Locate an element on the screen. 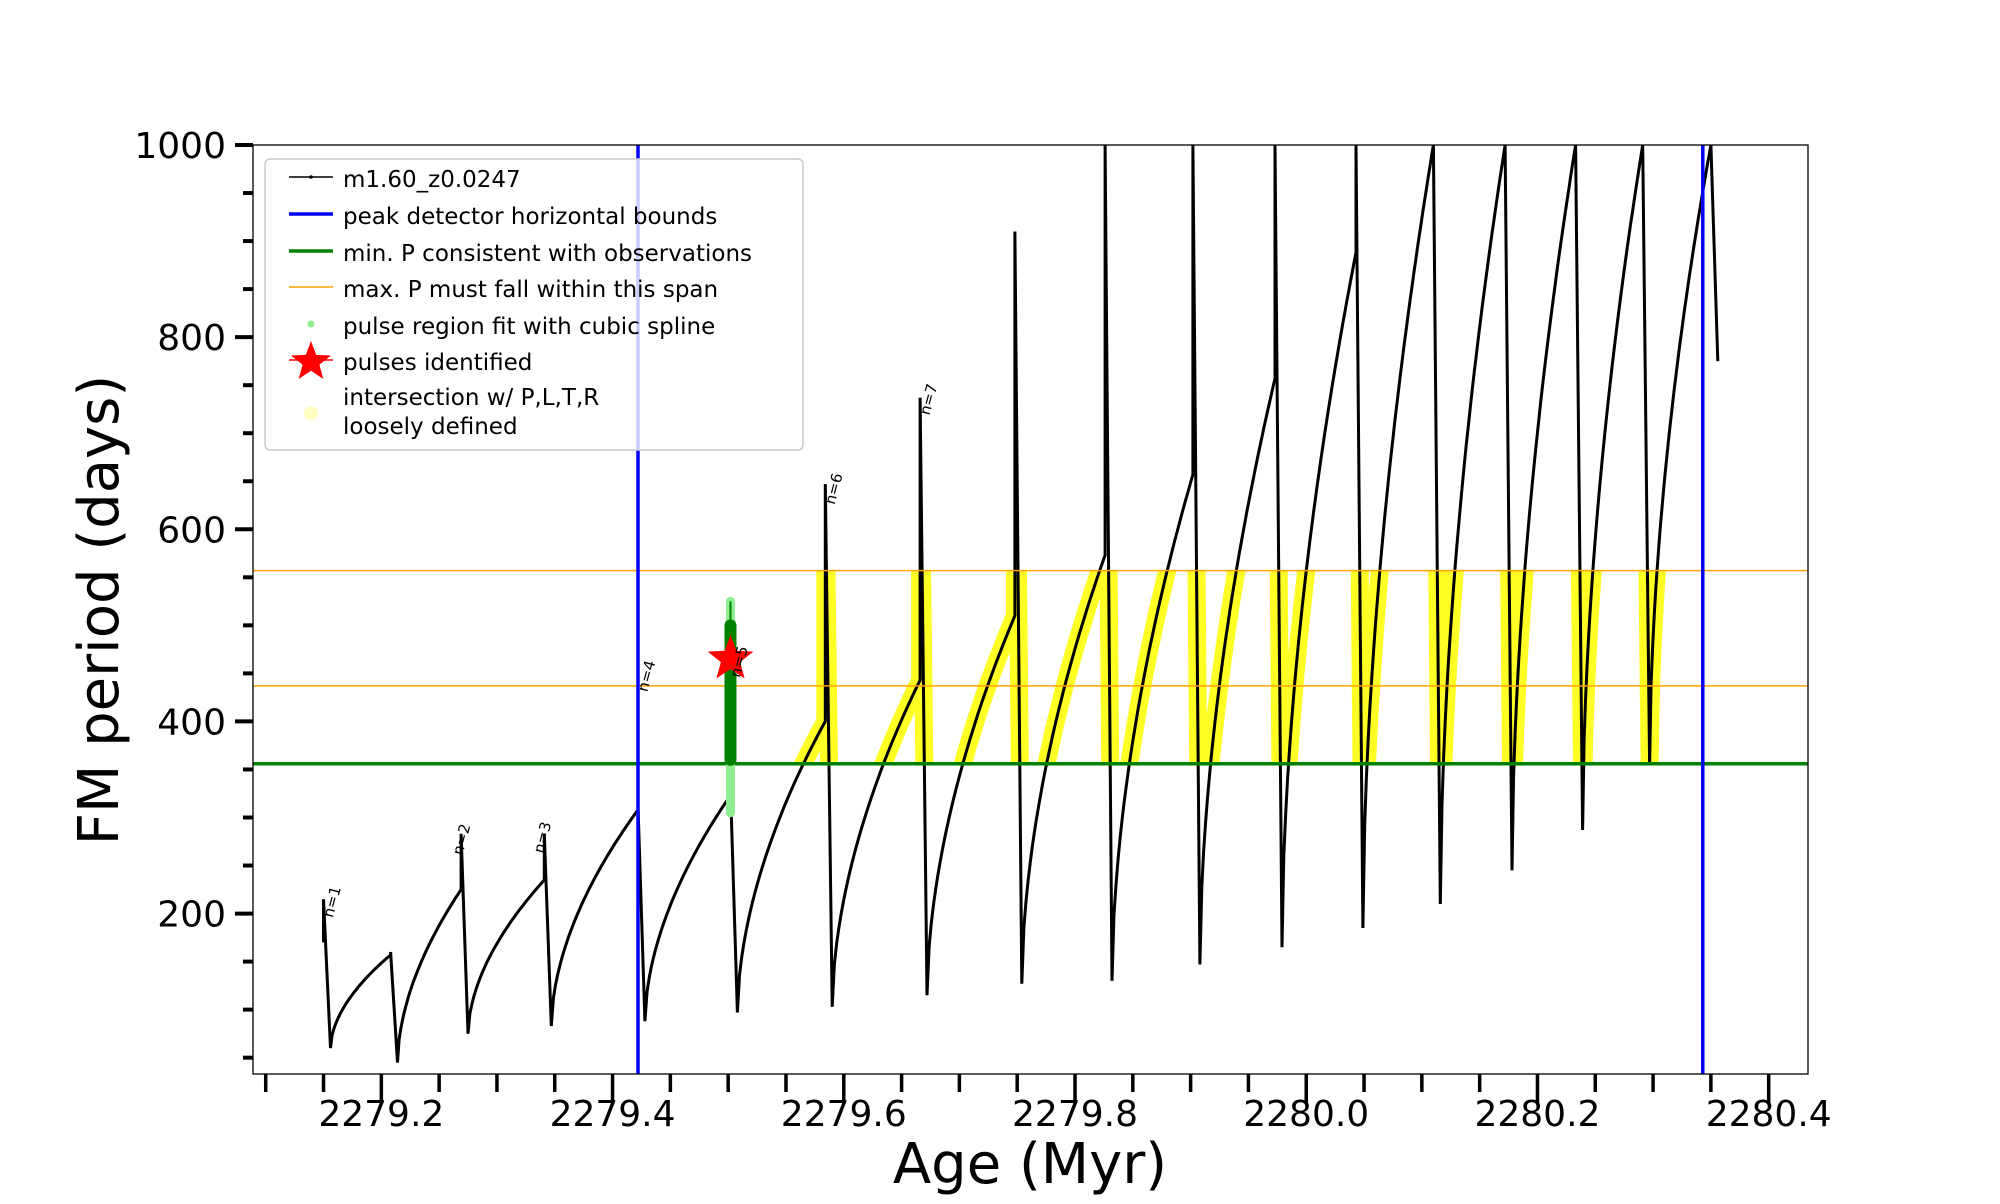 This screenshot has height=1204, width=2000. y-tick-label: 200 is located at coordinates (191, 915).